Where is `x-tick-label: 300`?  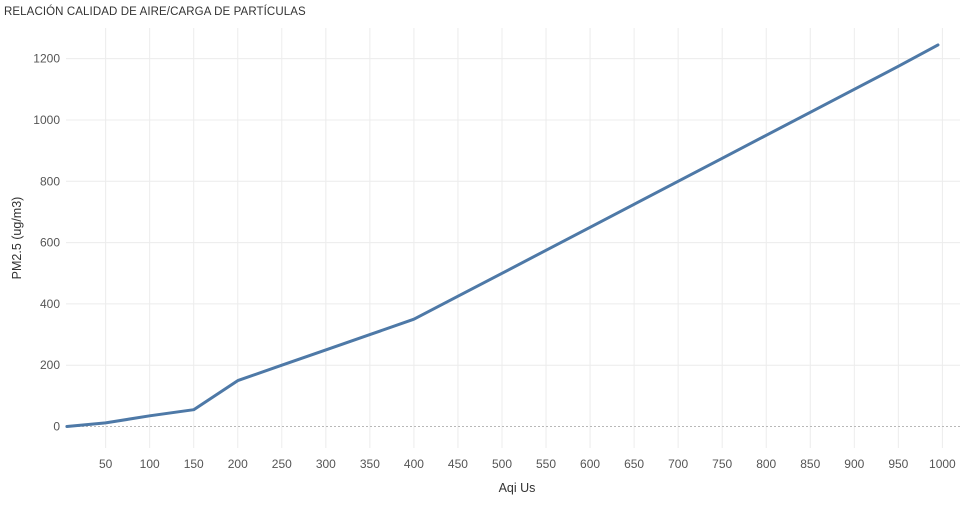 x-tick-label: 300 is located at coordinates (326, 464).